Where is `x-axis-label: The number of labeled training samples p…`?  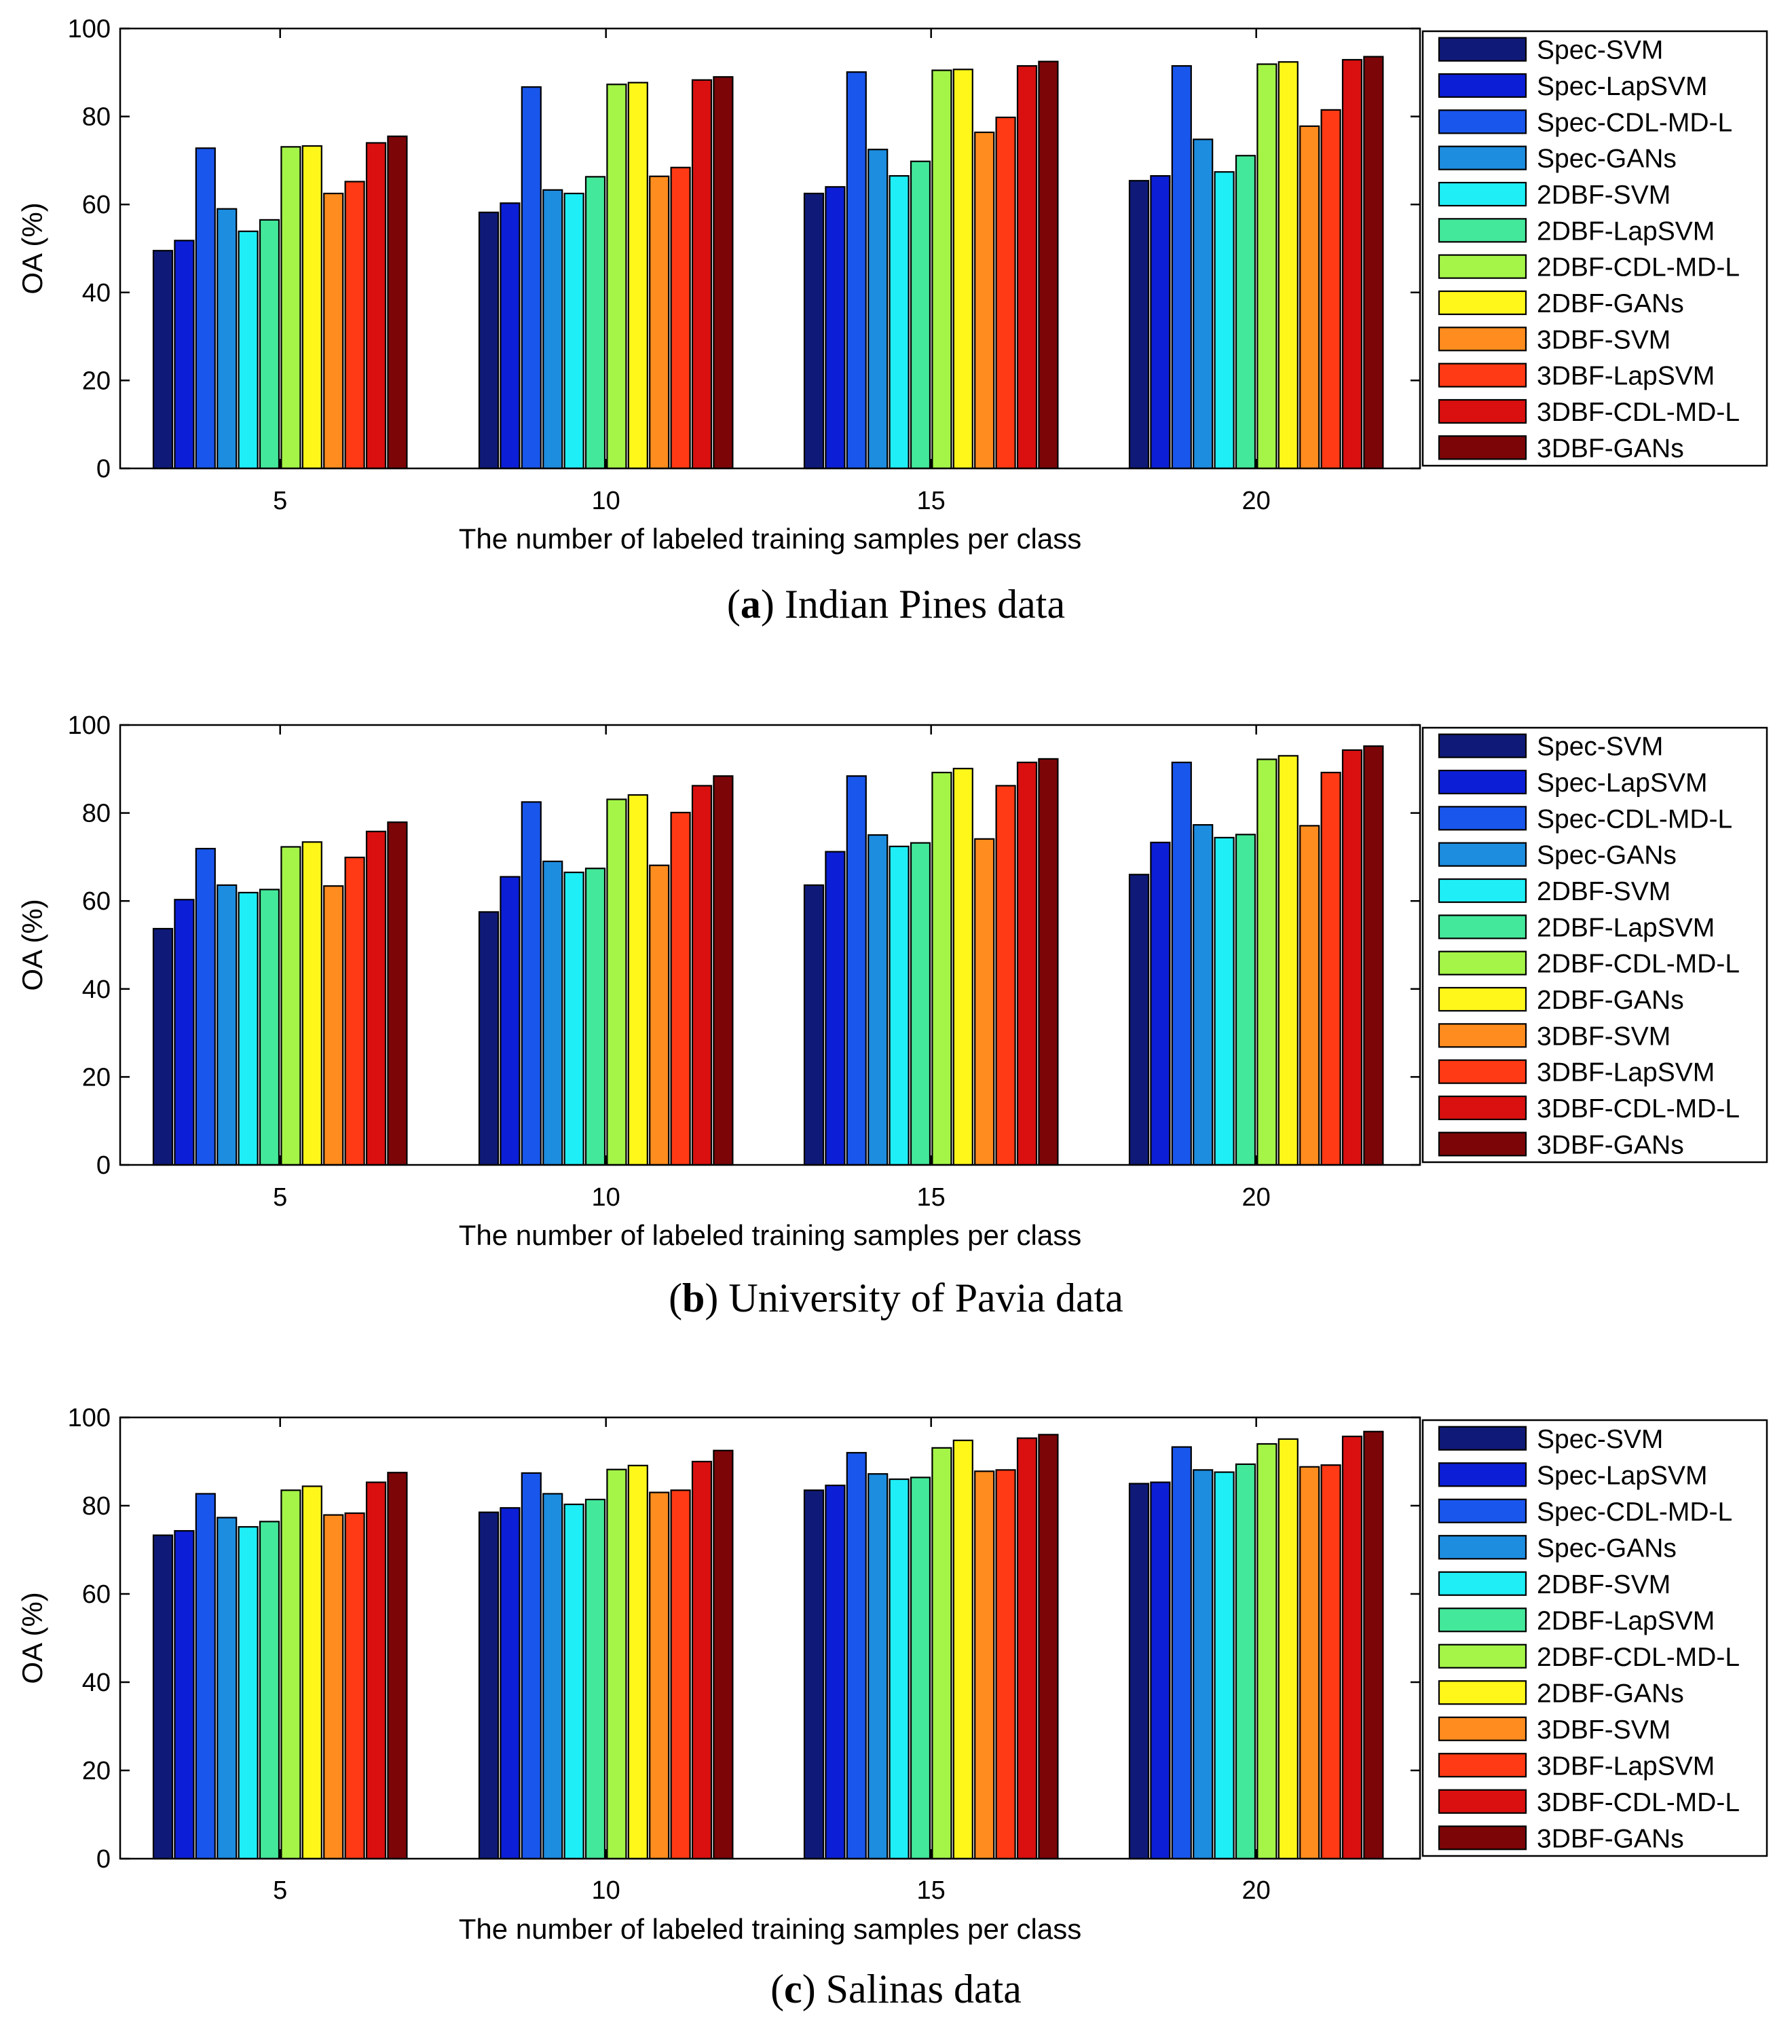 x-axis-label: The number of labeled training samples p… is located at coordinates (770, 539).